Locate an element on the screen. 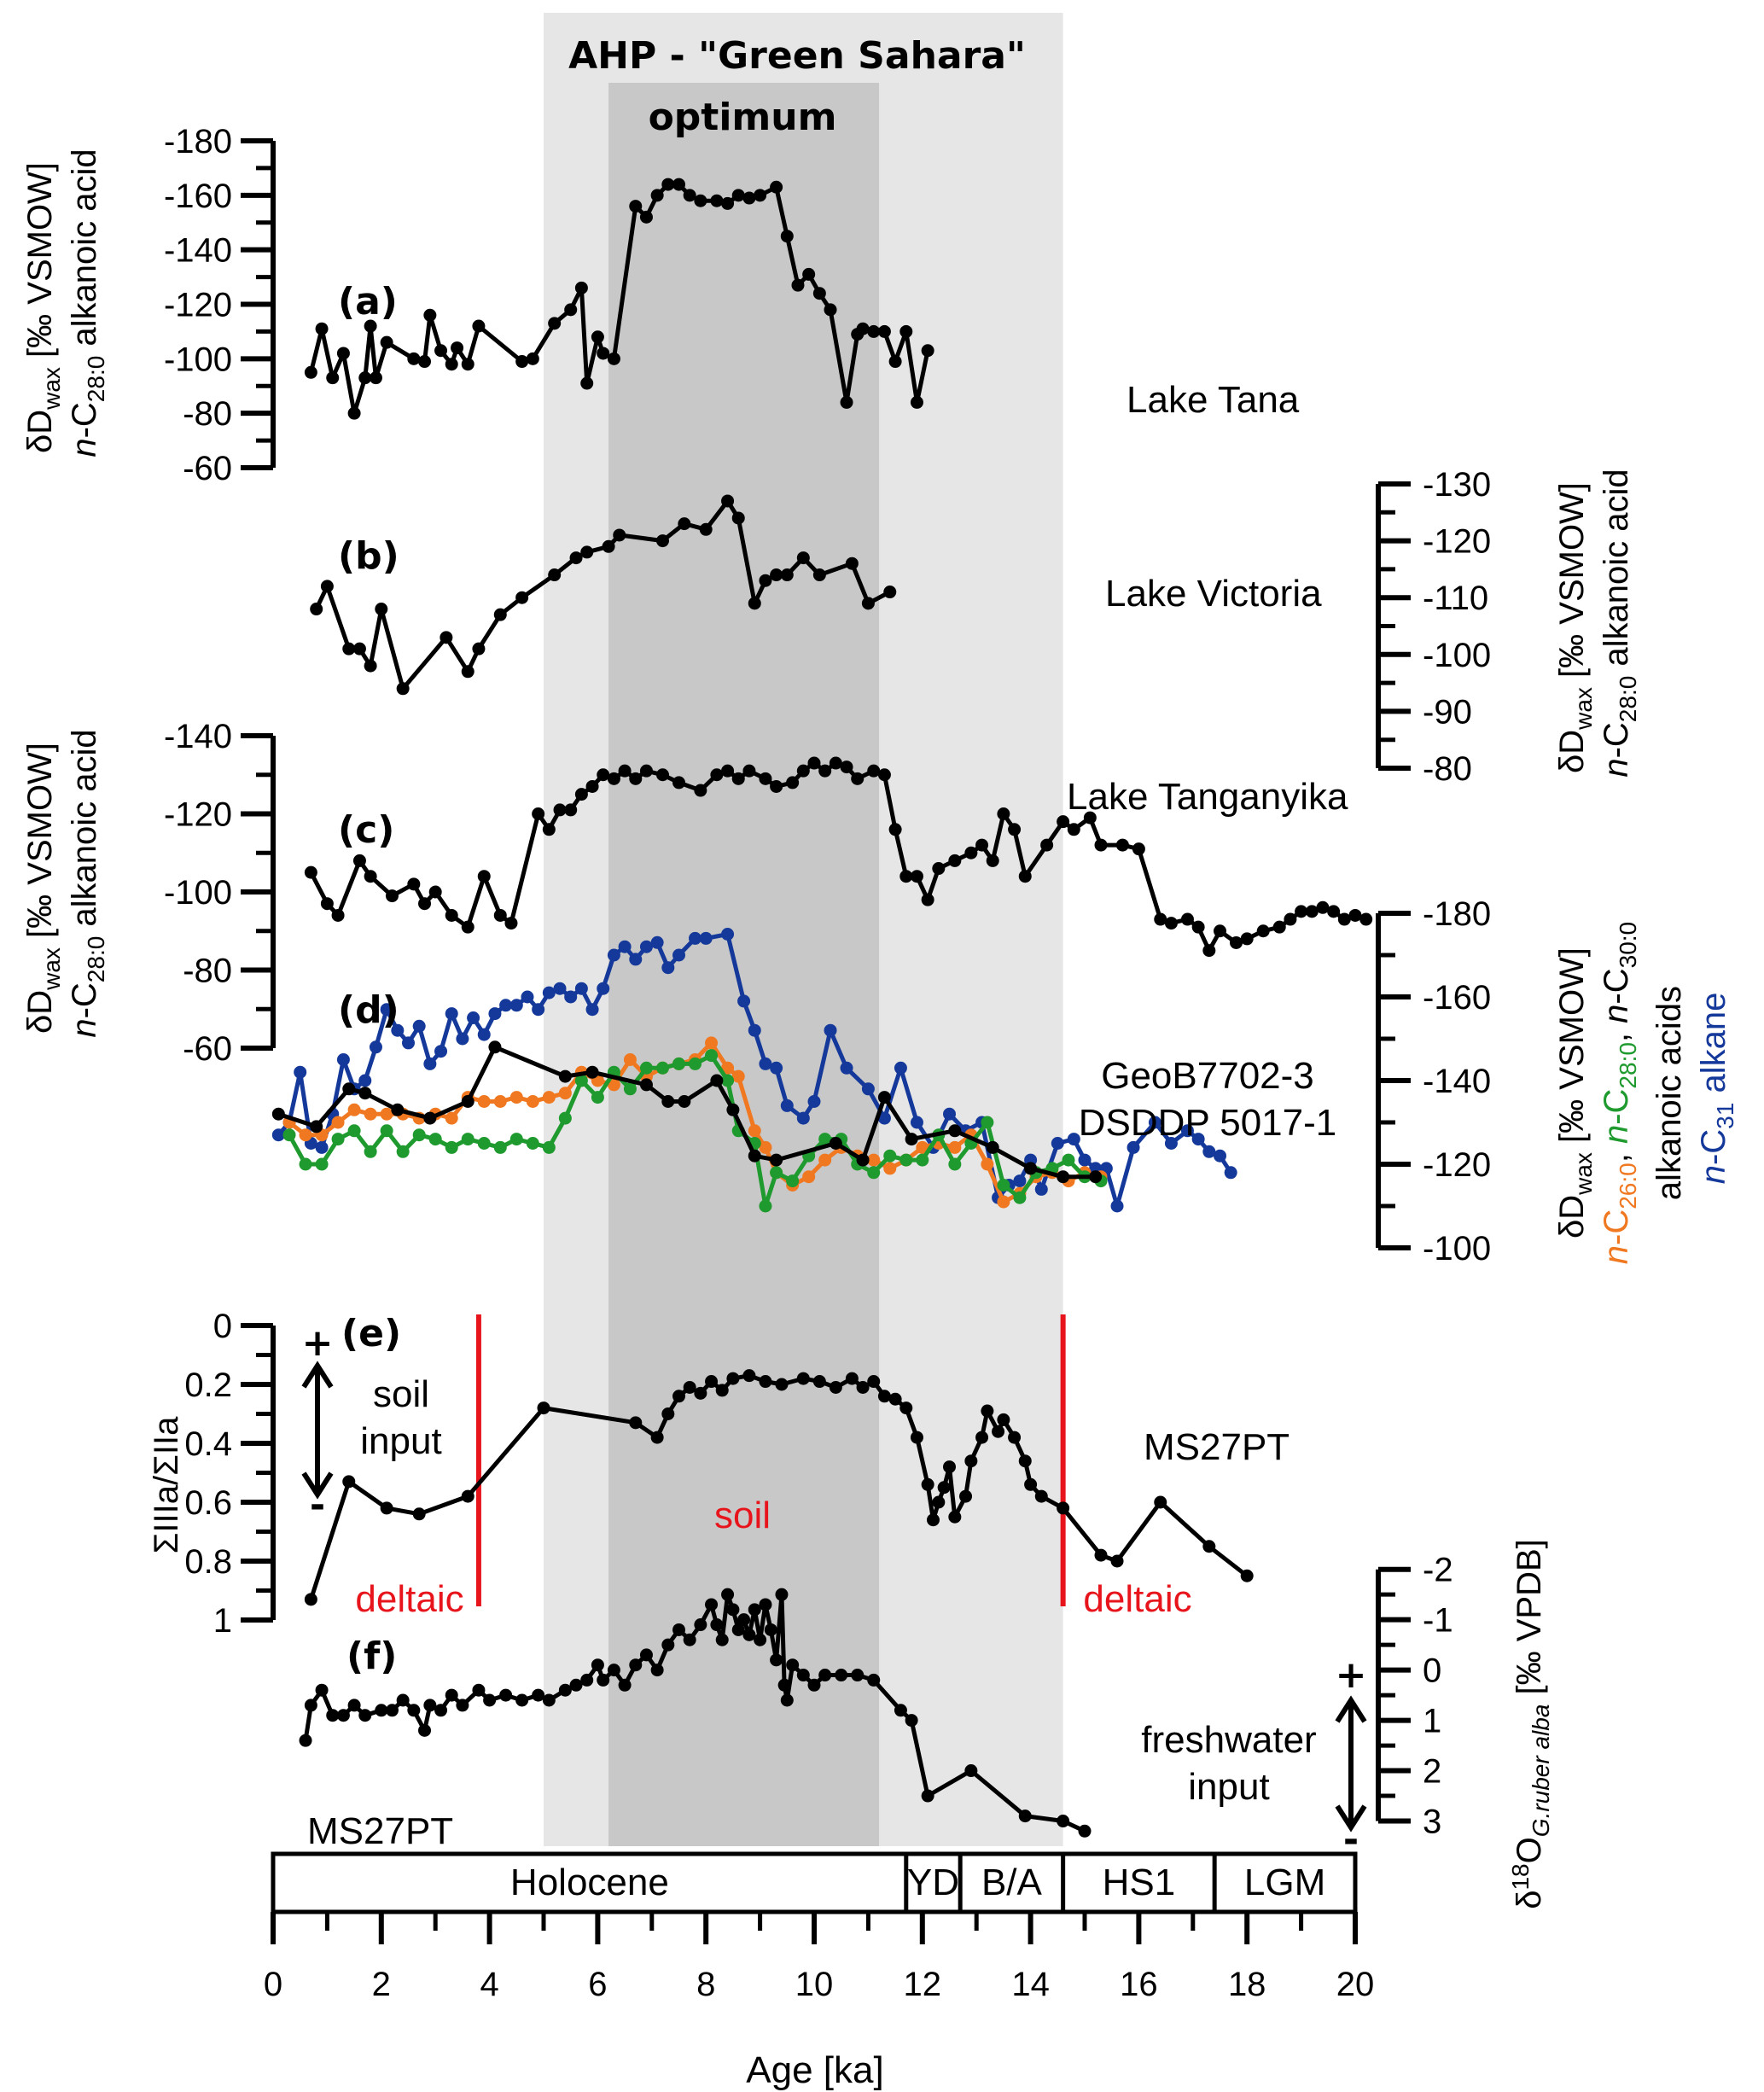 This screenshot has height=2092, width=1764. y-tick-label-e: 0.8 is located at coordinates (208, 1562).